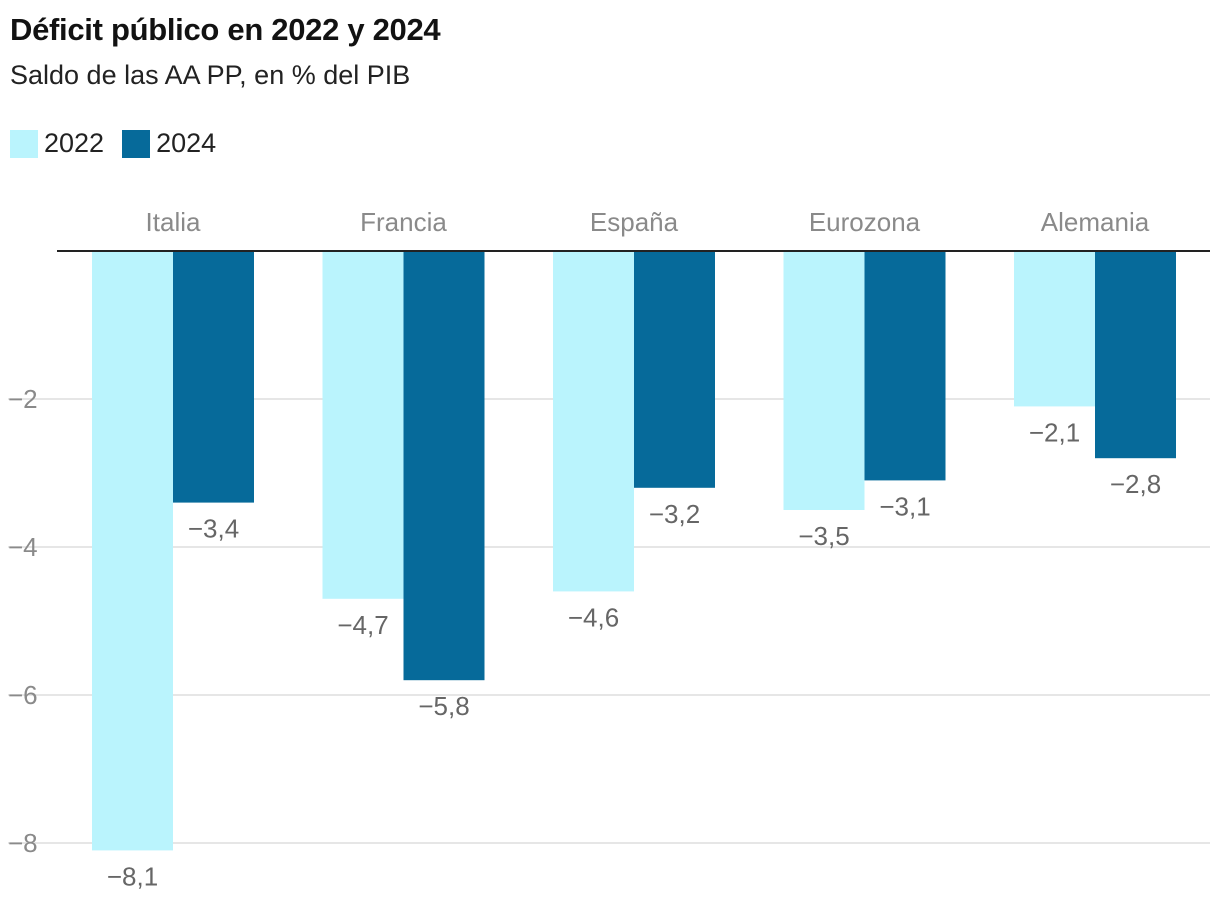 The height and width of the screenshot is (918, 1220). Describe the element at coordinates (1054, 329) in the screenshot. I see `bar-2022-alemania` at that location.